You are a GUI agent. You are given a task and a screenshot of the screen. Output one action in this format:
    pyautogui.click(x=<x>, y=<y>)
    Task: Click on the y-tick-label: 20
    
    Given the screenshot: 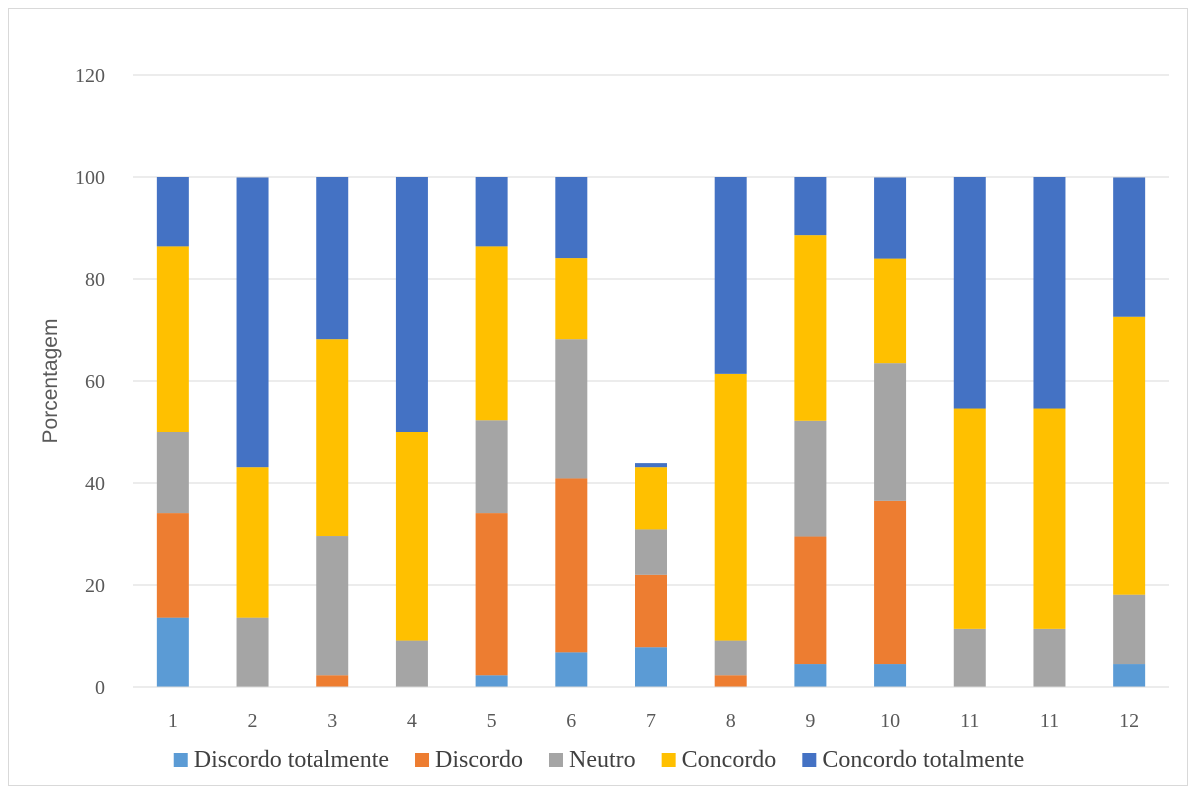 What is the action you would take?
    pyautogui.click(x=95, y=586)
    